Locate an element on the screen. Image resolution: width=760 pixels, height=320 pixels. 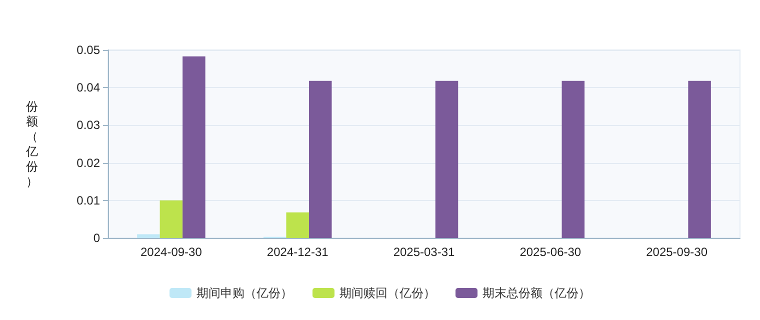
x-tick-label: 2024-09-30 is located at coordinates (171, 252).